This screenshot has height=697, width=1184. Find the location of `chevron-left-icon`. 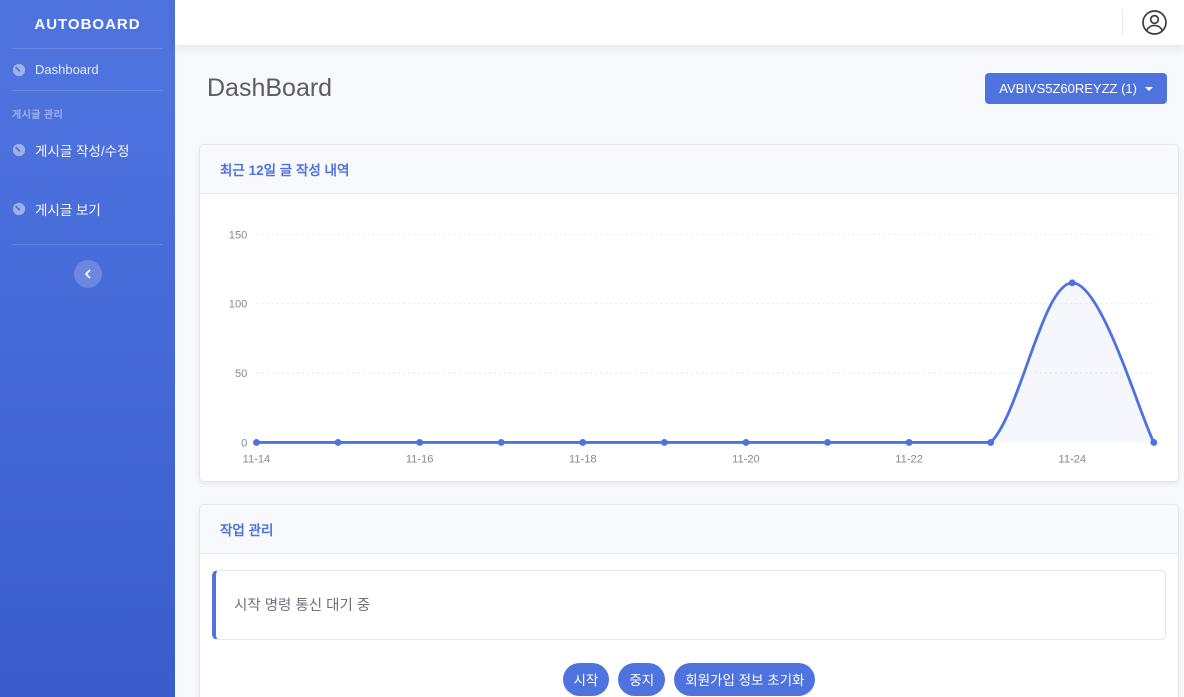

chevron-left-icon is located at coordinates (88, 274).